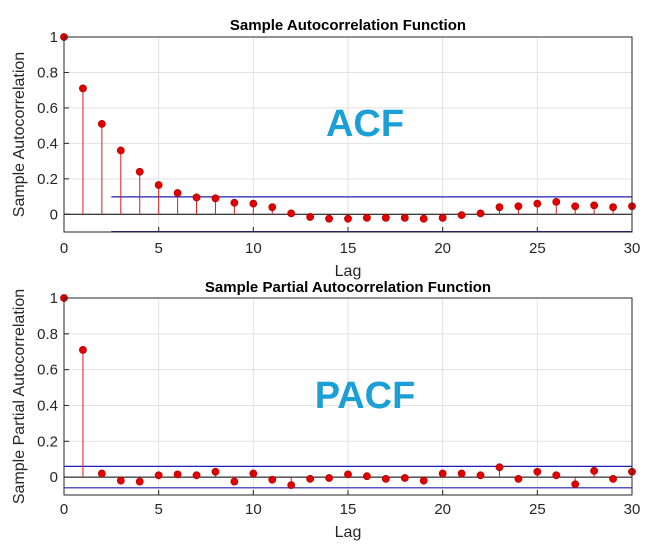 Image resolution: width=653 pixels, height=546 pixels. Describe the element at coordinates (348, 25) in the screenshot. I see `chart-title: Sample Autocorrelation Function` at that location.